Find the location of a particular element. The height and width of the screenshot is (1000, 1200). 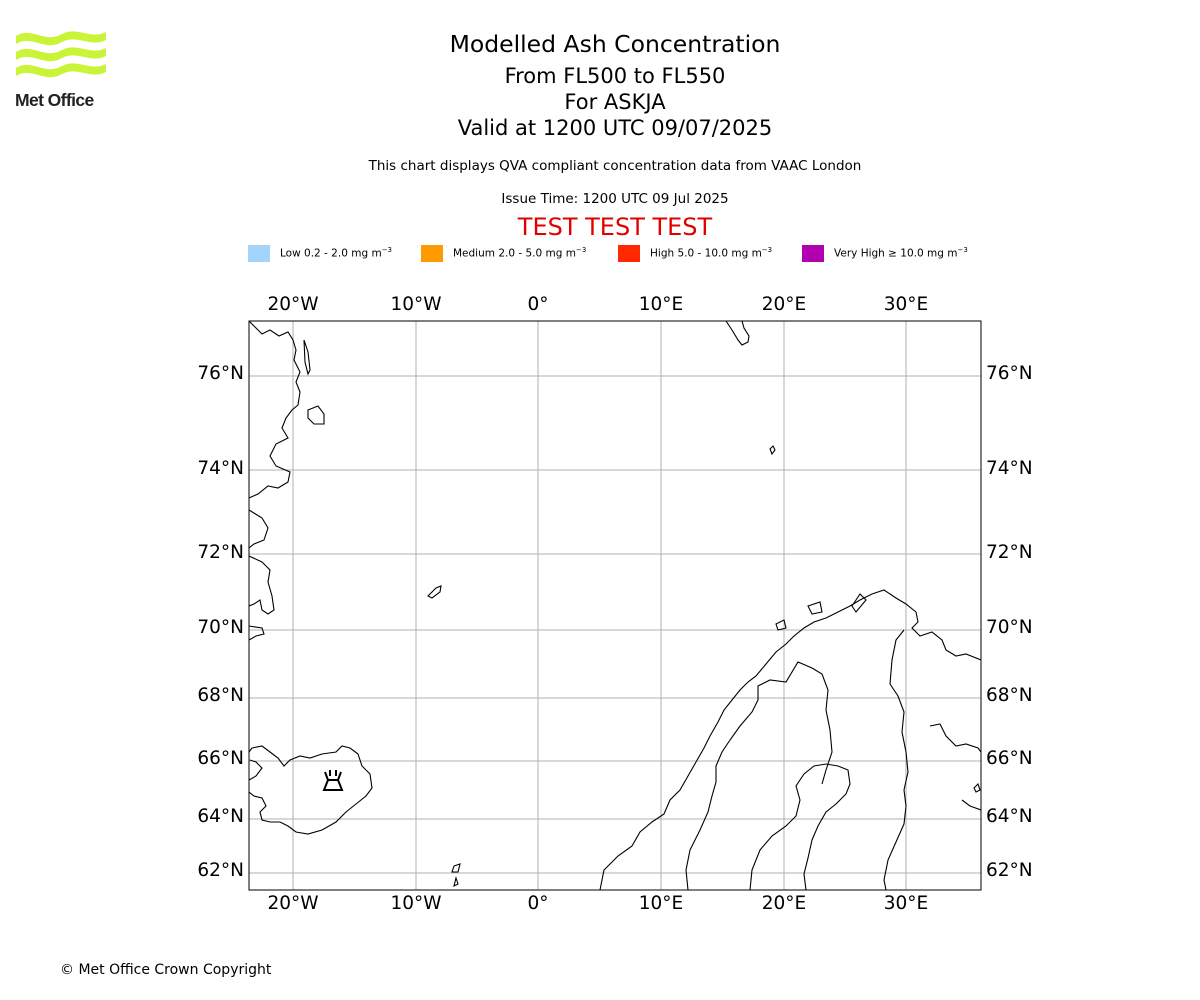

sweden-finland-border is located at coordinates (797, 759).